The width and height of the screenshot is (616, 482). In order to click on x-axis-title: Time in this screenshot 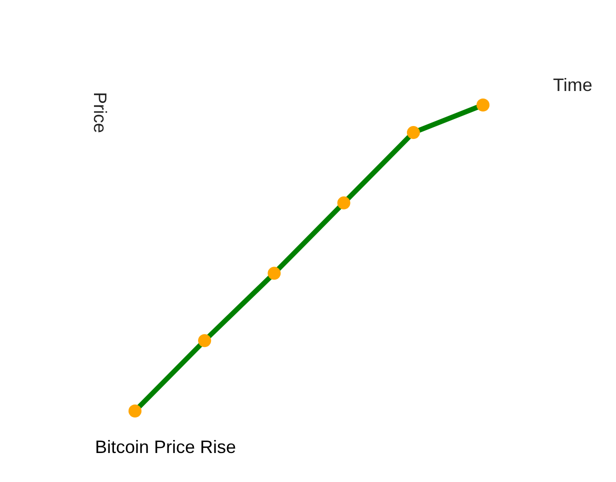, I will do `click(572, 85)`.